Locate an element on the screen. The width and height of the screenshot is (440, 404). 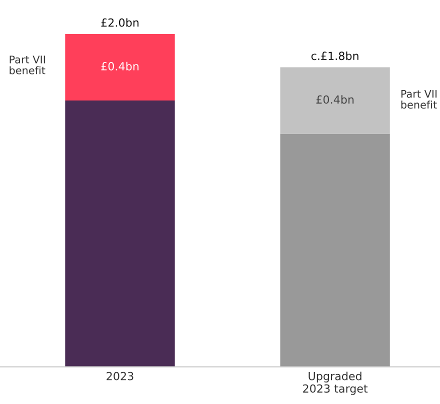
x-tick-label: 2023 is located at coordinates (120, 376).